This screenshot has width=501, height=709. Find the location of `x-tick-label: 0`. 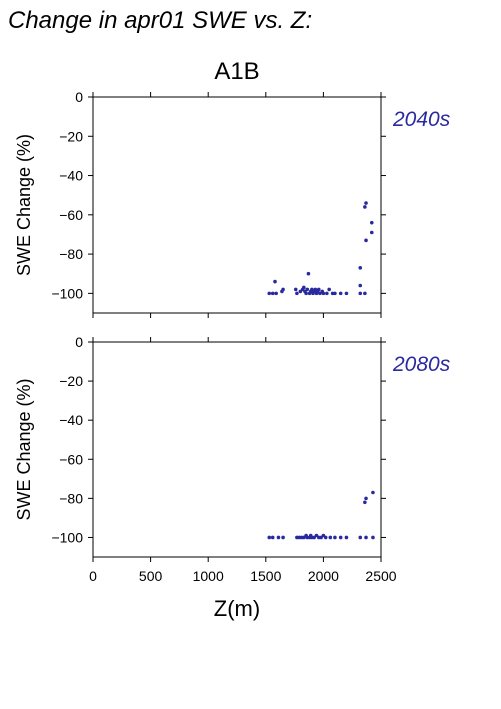

x-tick-label: 0 is located at coordinates (93, 576).